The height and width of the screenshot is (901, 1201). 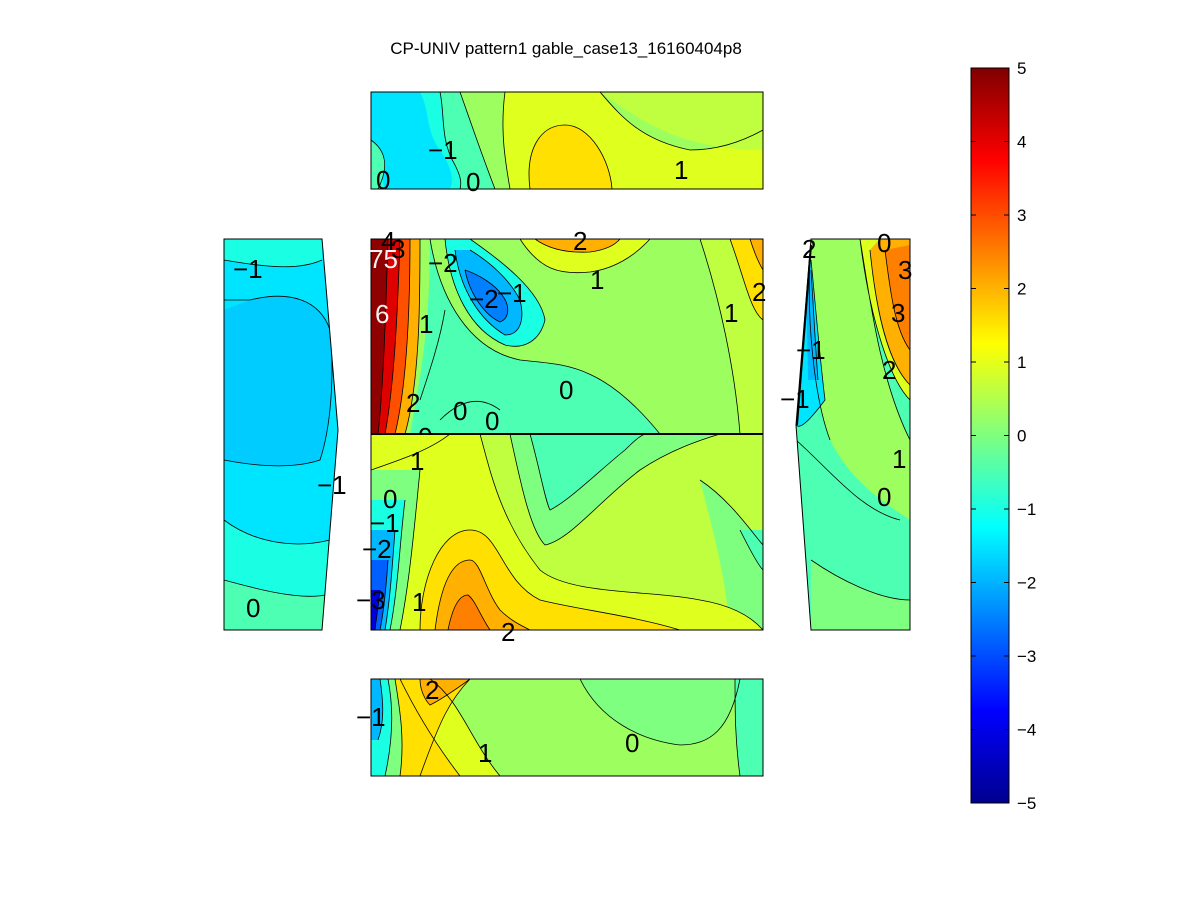 I want to click on panel-top-frame, so click(x=567, y=140).